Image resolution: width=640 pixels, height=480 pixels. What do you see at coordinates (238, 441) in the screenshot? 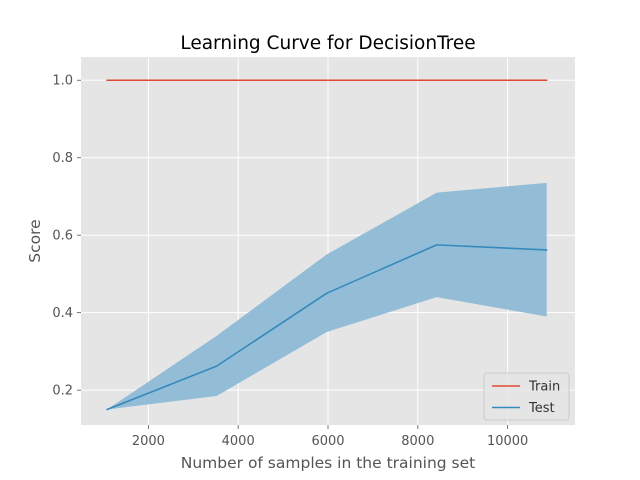
I see `x-tick-label: 4000` at bounding box center [238, 441].